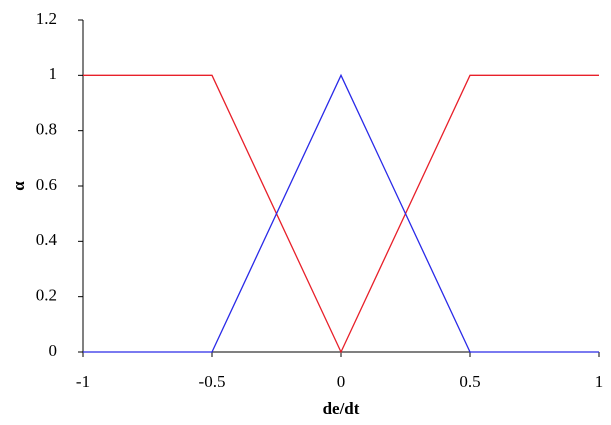 Image resolution: width=611 pixels, height=425 pixels. Describe the element at coordinates (341, 381) in the screenshot. I see `x-tick-label: 0` at that location.